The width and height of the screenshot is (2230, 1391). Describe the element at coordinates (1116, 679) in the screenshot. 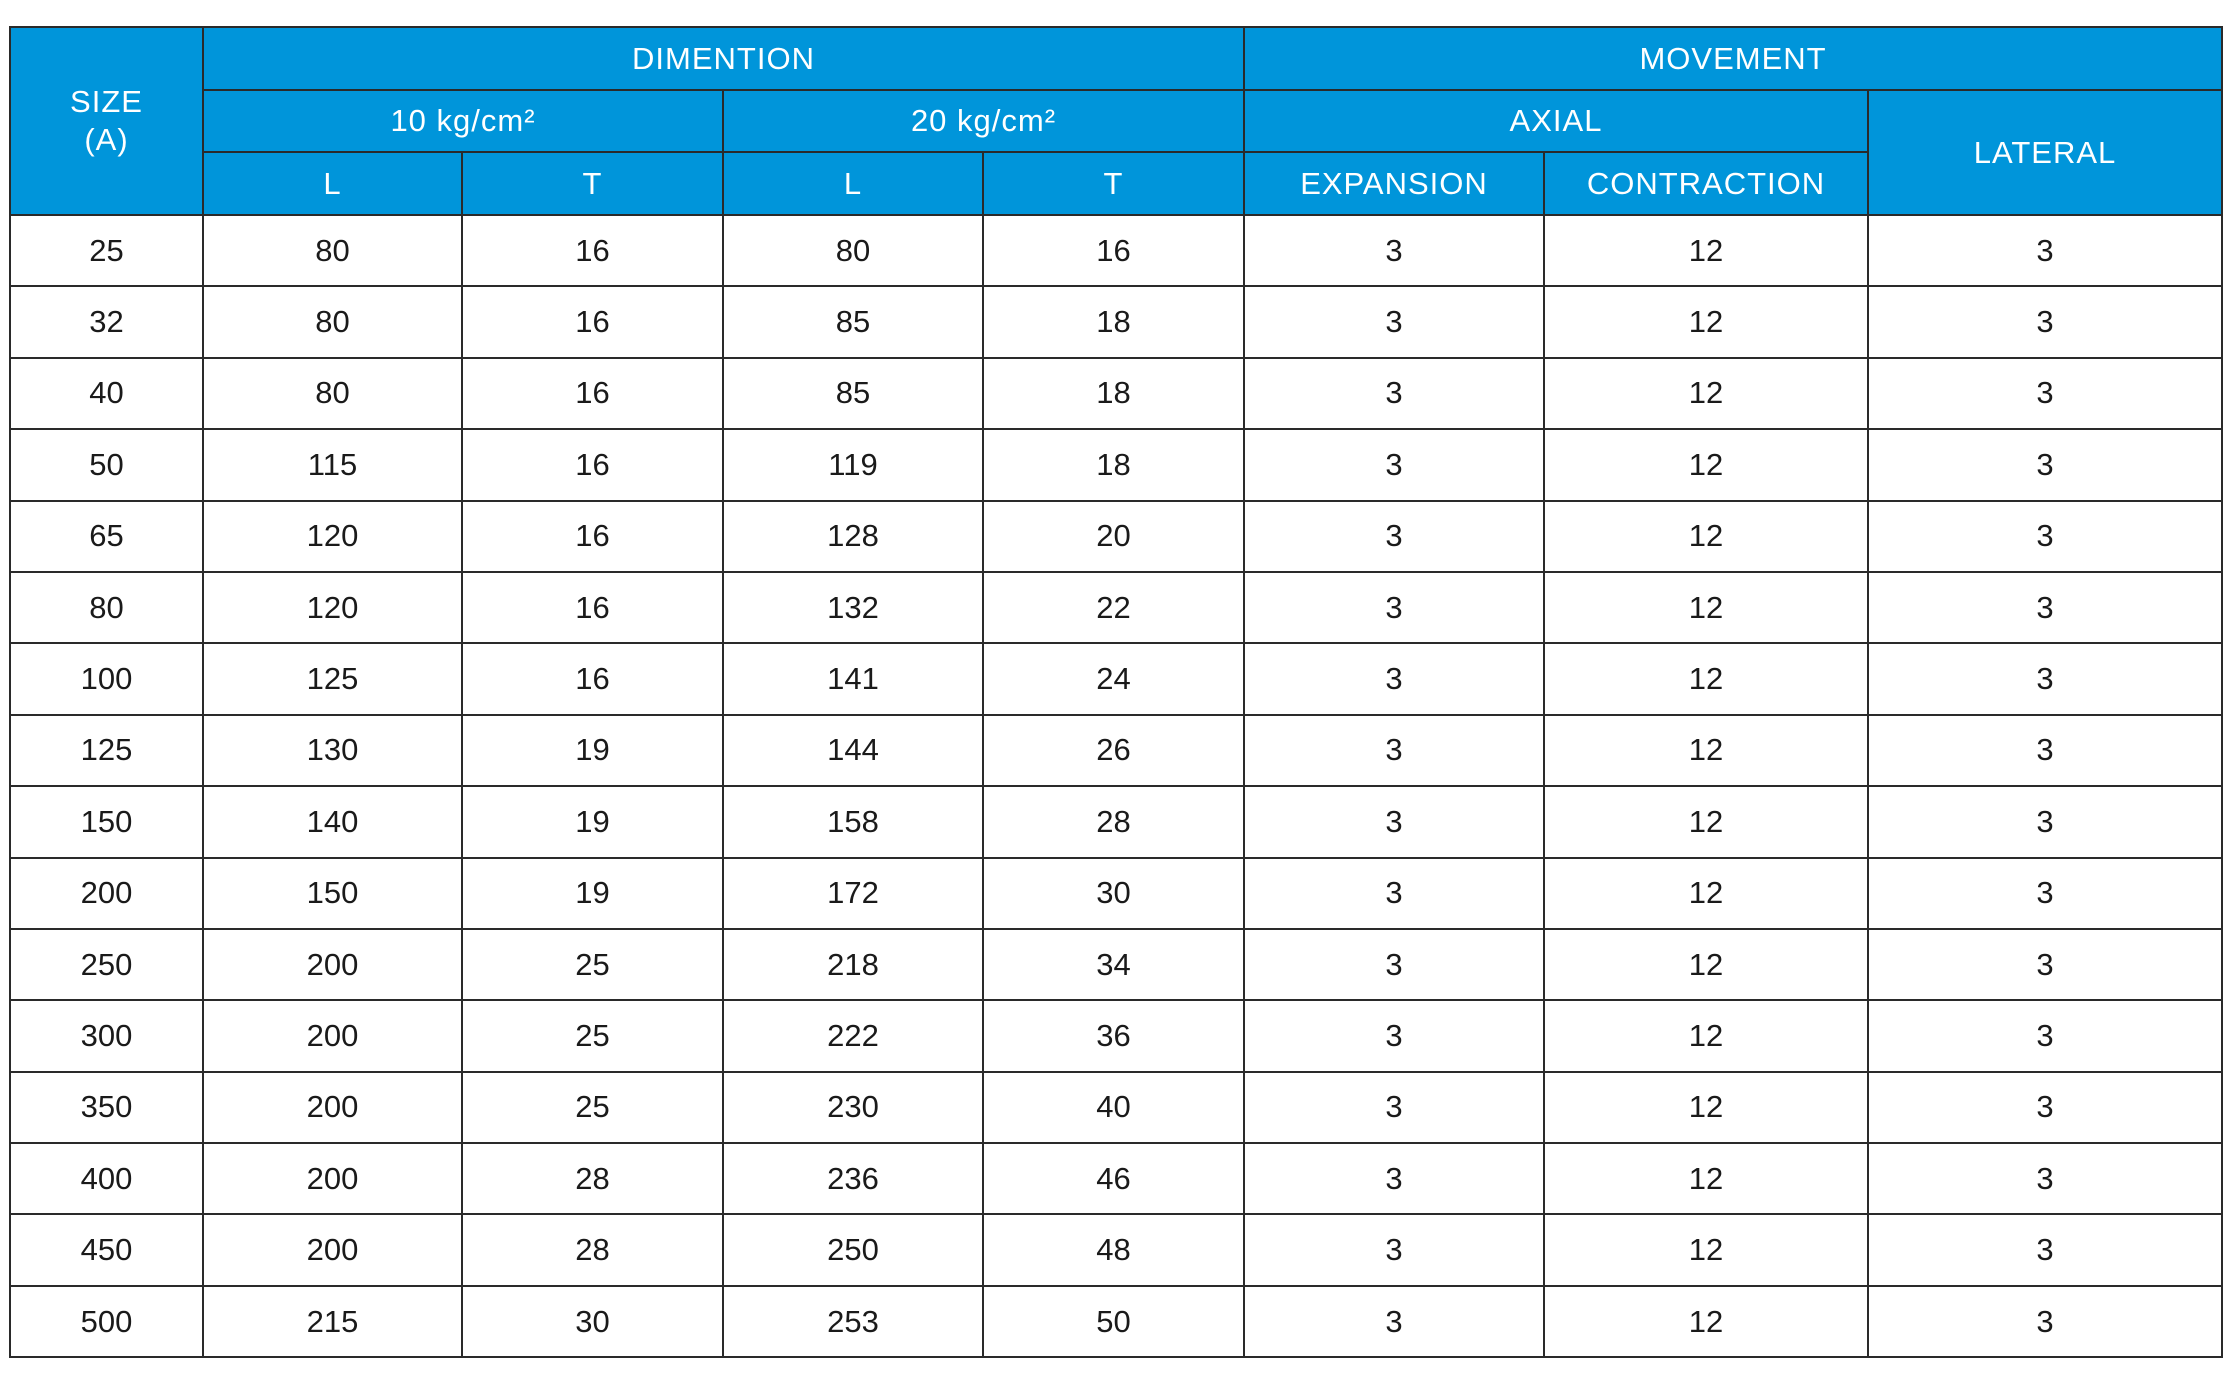

I see `table-row: 100 125 16 141 24 3 12 3` at that location.